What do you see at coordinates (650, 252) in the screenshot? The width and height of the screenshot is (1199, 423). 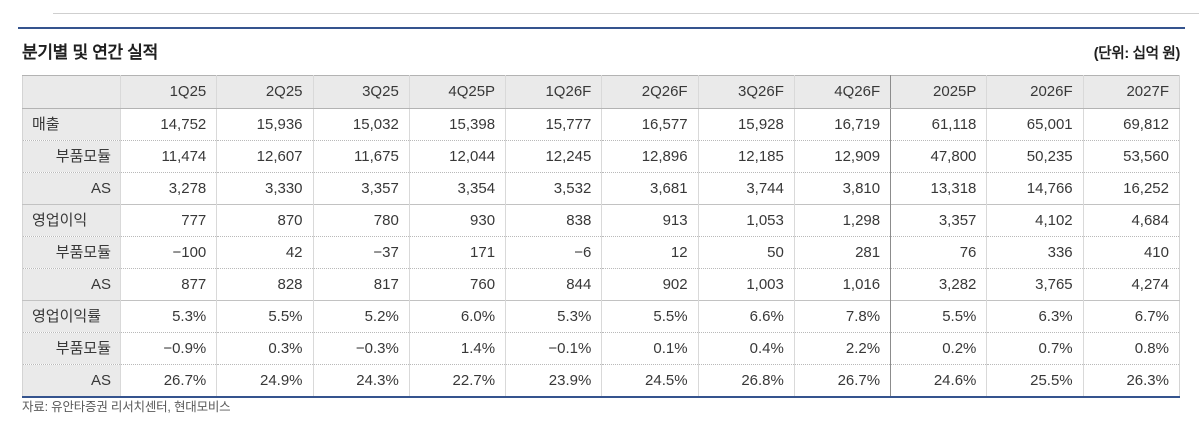 I see `table-cell: 12` at bounding box center [650, 252].